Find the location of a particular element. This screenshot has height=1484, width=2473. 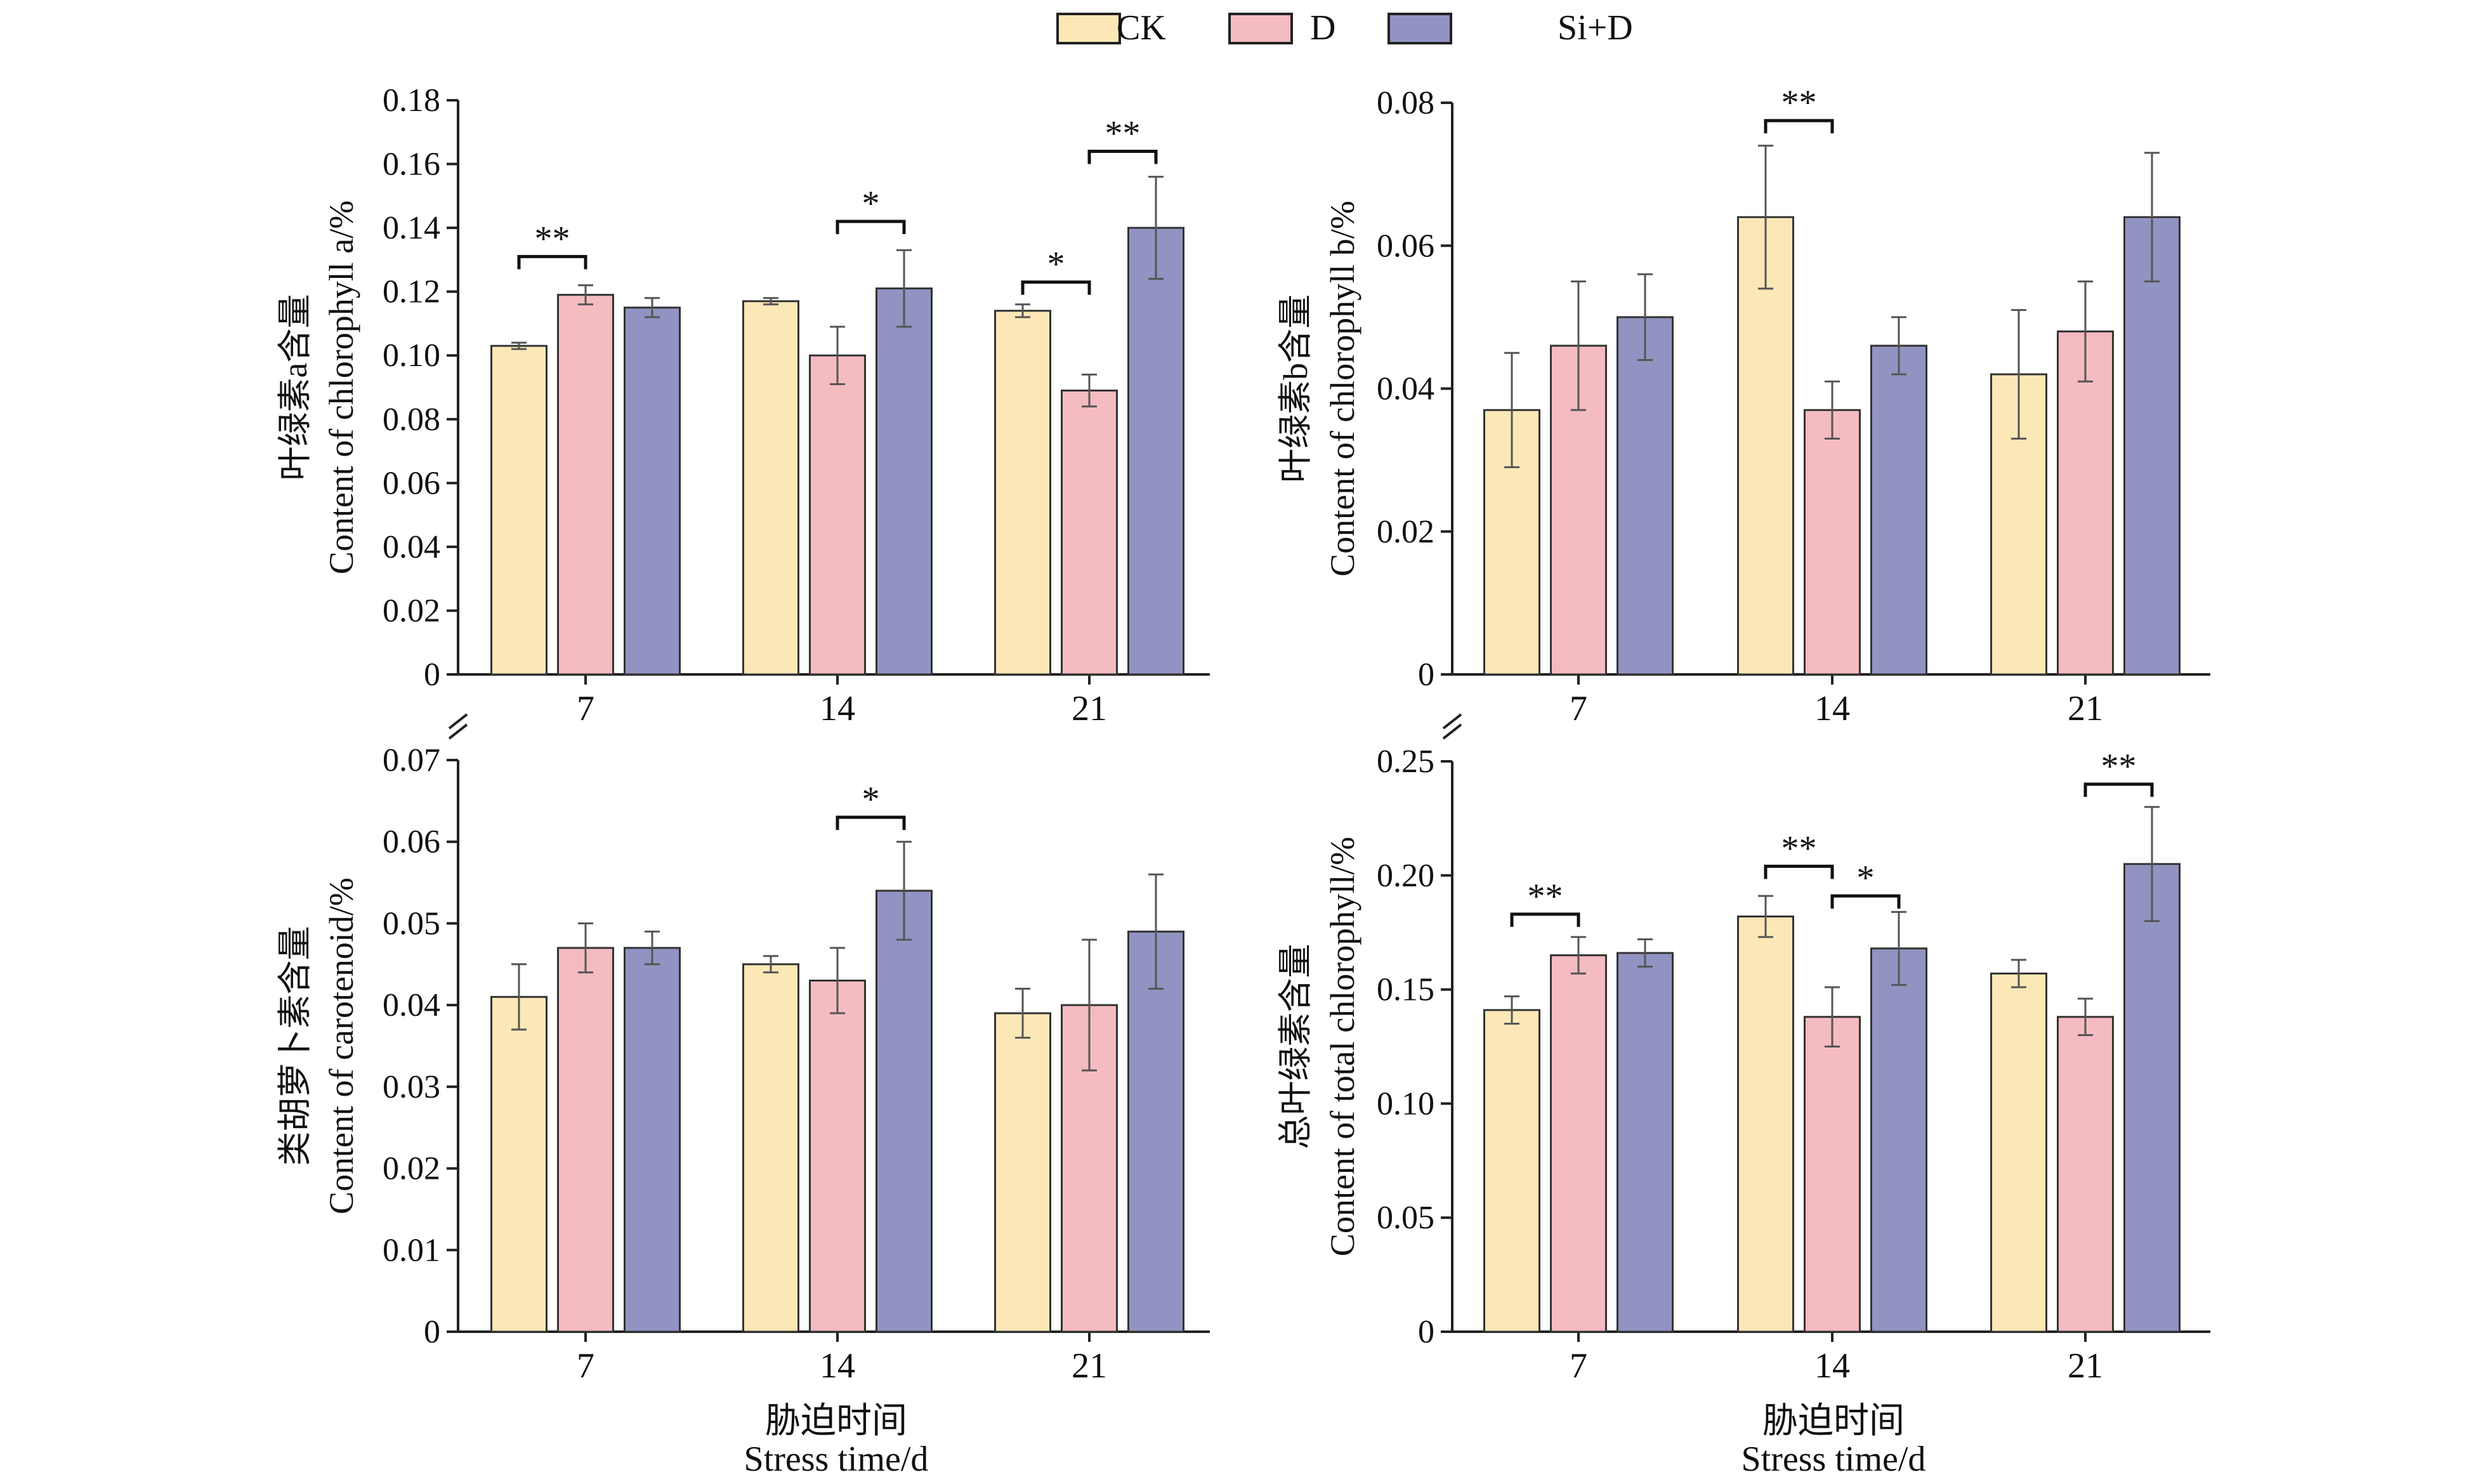

y-tick-label: 0.18 is located at coordinates (412, 100).